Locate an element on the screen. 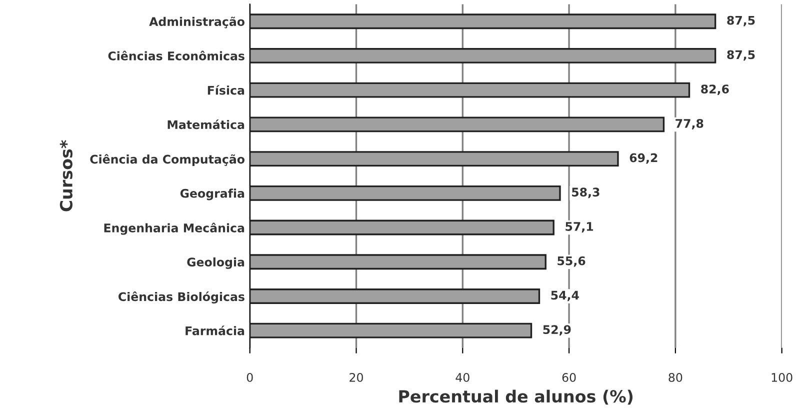 This screenshot has width=806, height=419. data-label: 57,1 is located at coordinates (580, 227).